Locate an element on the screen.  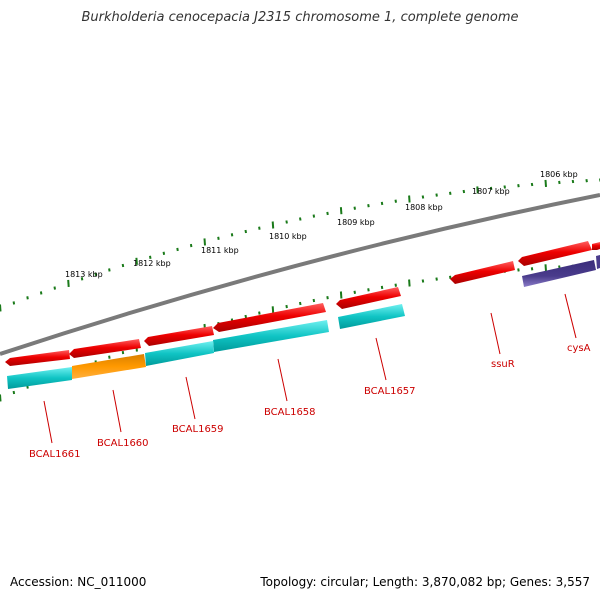
leader-bcal1660 is located at coordinates (117, 411).